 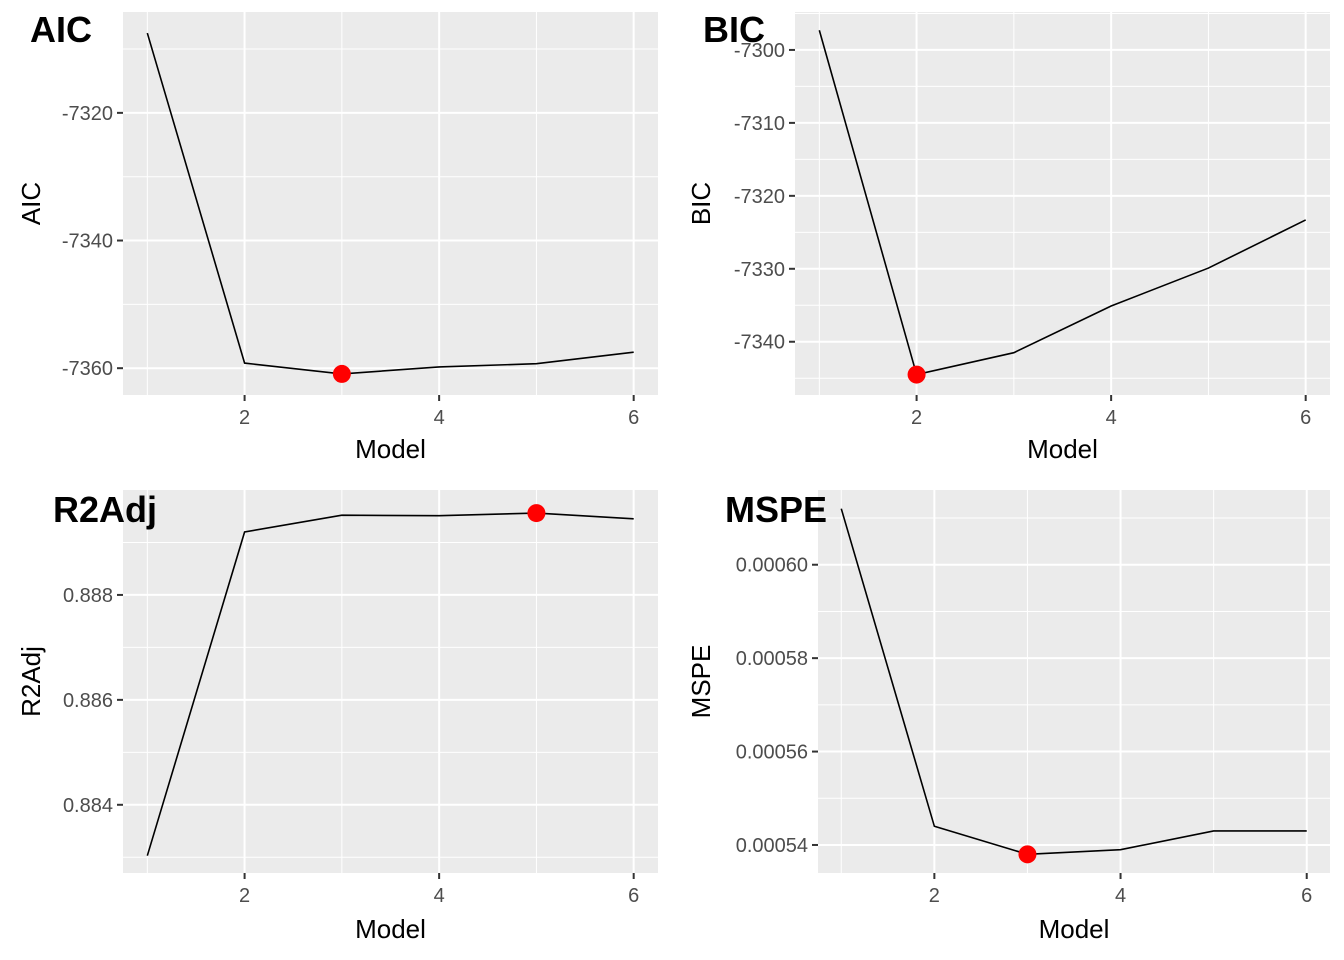 What do you see at coordinates (31, 681) in the screenshot?
I see `y-axis-title: R2Adj` at bounding box center [31, 681].